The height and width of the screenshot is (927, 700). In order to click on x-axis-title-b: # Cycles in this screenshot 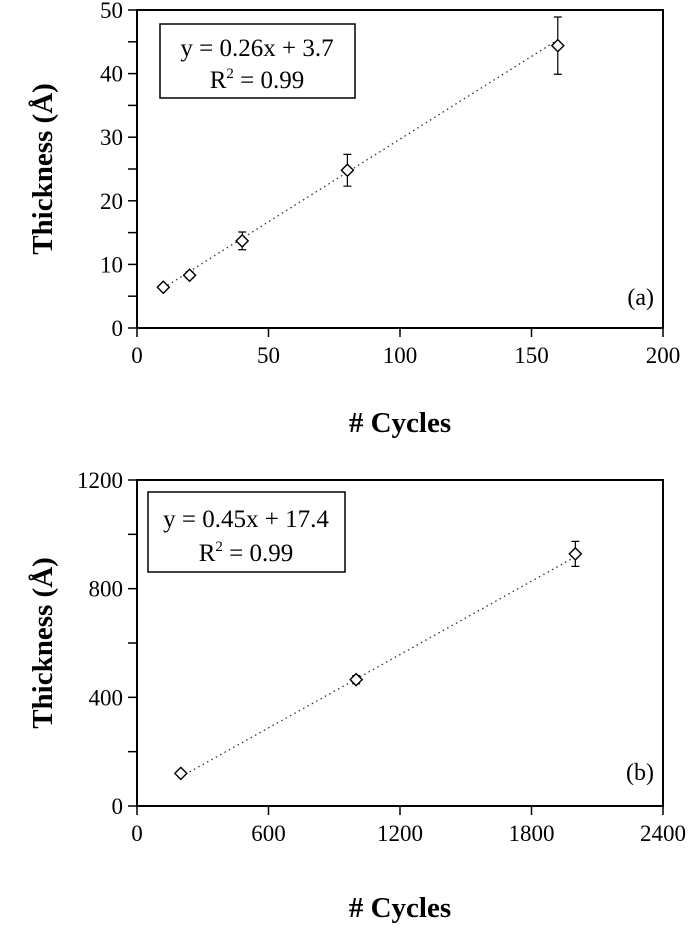, I will do `click(400, 908)`.